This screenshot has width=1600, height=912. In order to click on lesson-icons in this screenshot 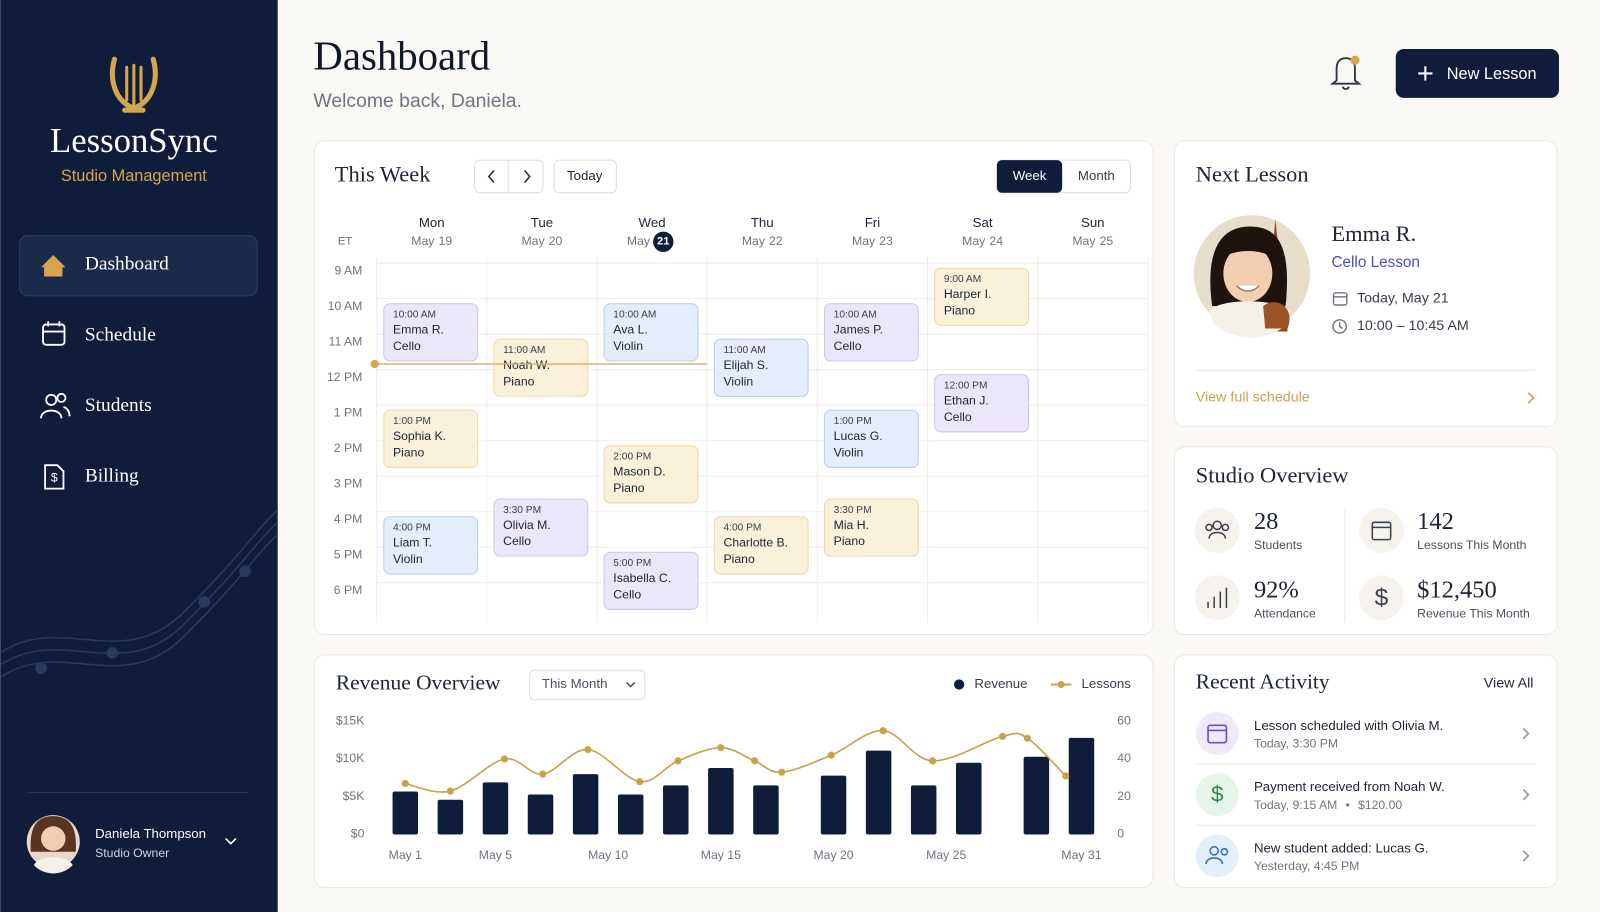, I will do `click(1340, 313)`.